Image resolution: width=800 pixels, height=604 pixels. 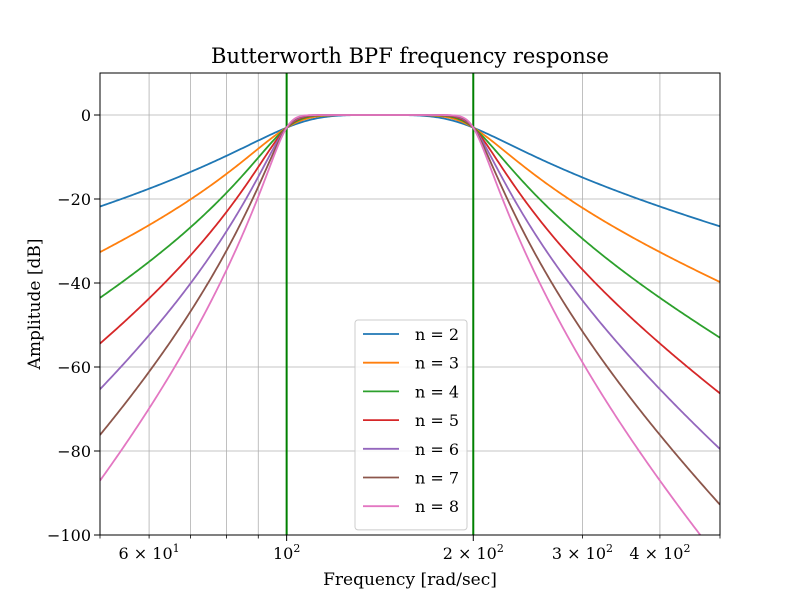 What do you see at coordinates (473, 552) in the screenshot?
I see `x-tick-label: 2 × 102` at bounding box center [473, 552].